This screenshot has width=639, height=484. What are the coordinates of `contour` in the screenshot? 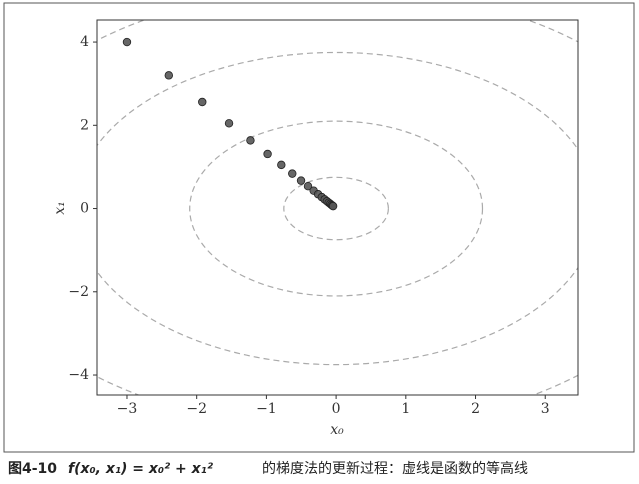 It's located at (336, 208).